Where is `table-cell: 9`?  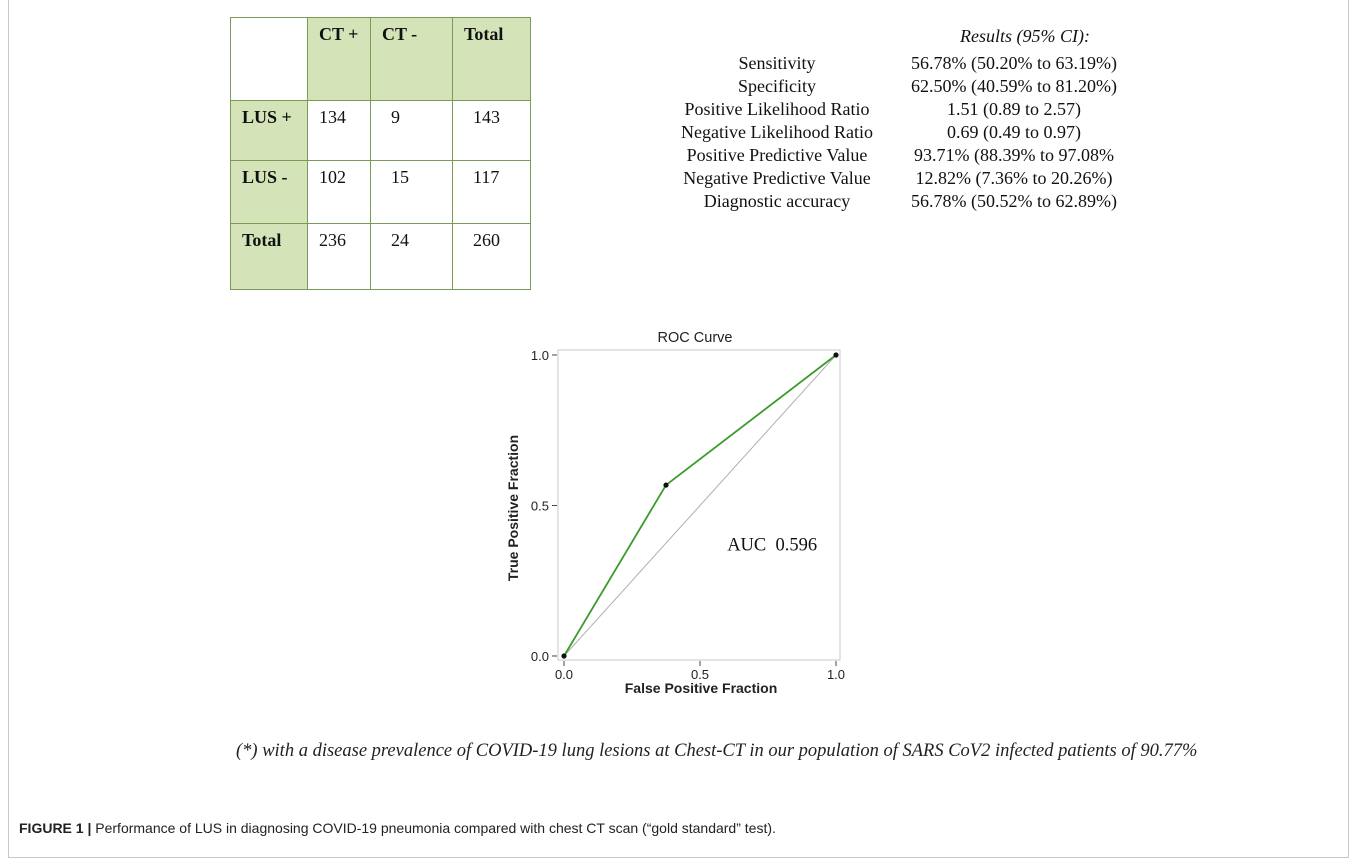
table-cell: 9 is located at coordinates (411, 130).